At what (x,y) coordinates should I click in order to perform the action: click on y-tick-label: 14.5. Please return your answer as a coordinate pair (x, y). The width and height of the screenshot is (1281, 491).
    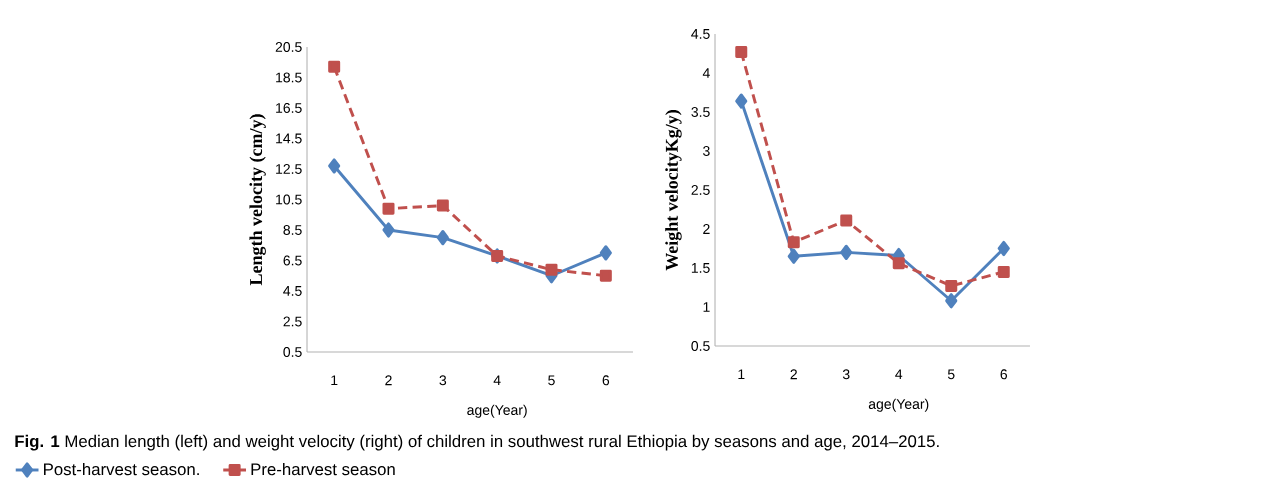
    Looking at the image, I should click on (289, 138).